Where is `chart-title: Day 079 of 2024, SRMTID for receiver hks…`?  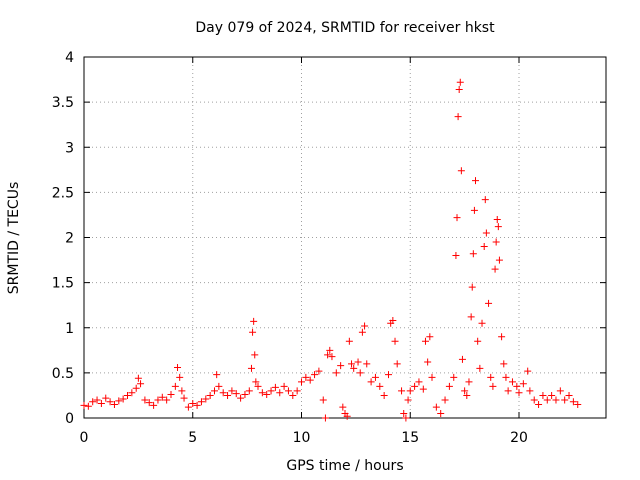 chart-title: Day 079 of 2024, SRMTID for receiver hks… is located at coordinates (345, 28).